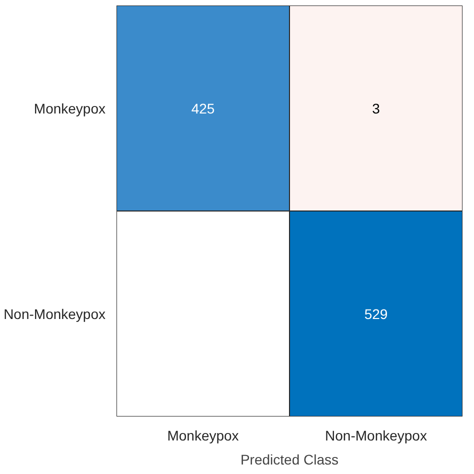 The width and height of the screenshot is (474, 474). Describe the element at coordinates (289, 460) in the screenshot. I see `x-axis-title: Predicted Class` at that location.